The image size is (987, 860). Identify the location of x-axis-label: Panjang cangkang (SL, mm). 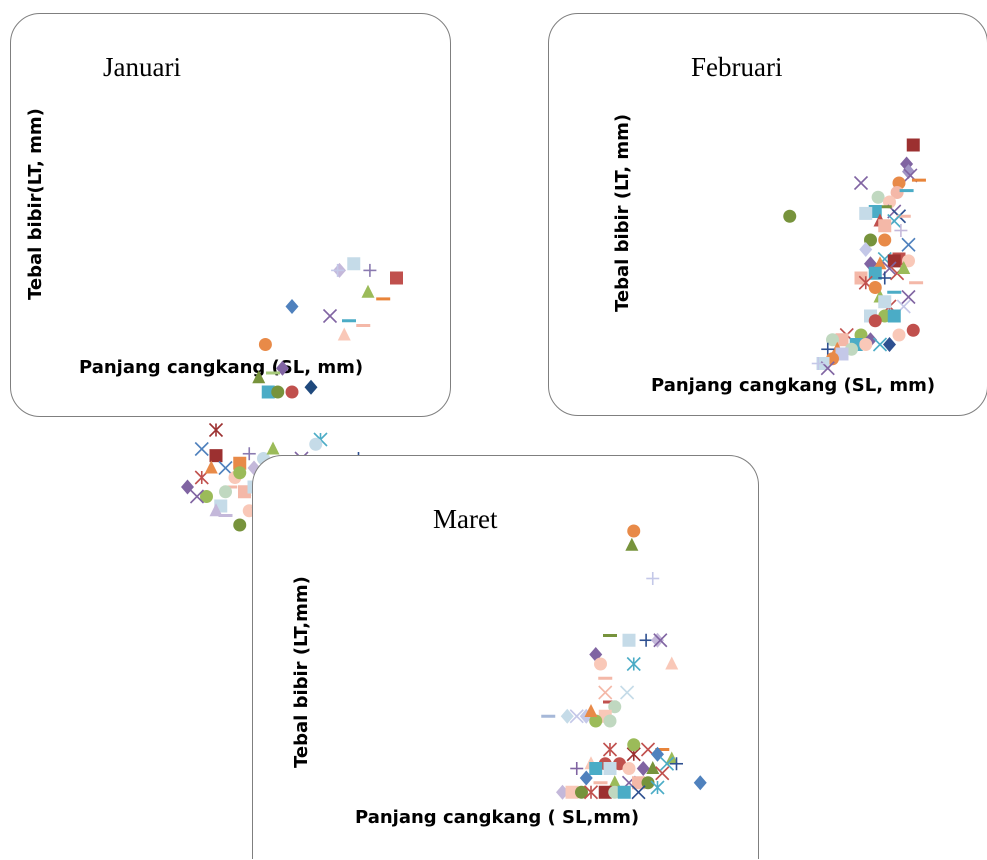
(221, 367).